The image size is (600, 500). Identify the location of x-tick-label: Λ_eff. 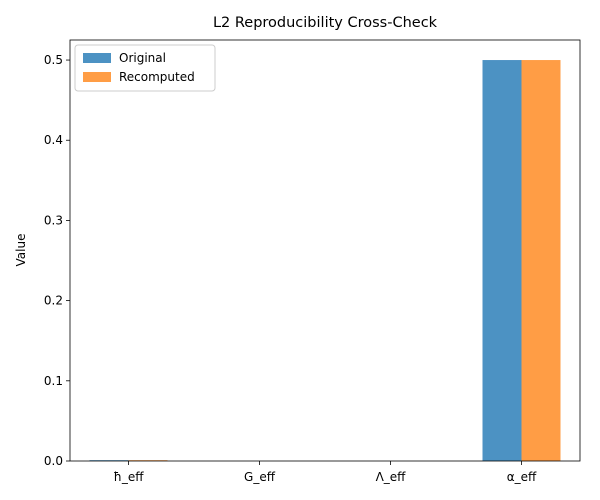
(391, 477).